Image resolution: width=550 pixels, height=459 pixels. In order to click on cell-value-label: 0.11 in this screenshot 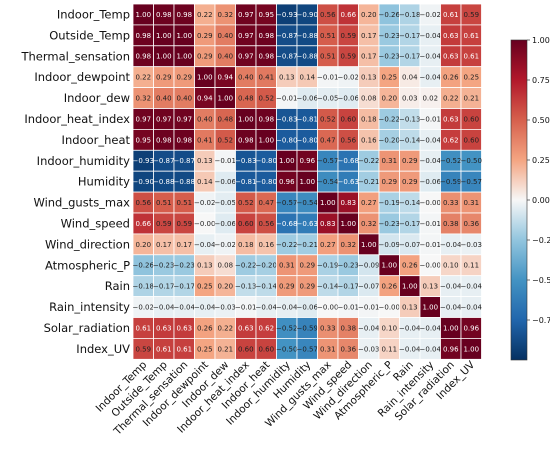, I will do `click(471, 266)`.